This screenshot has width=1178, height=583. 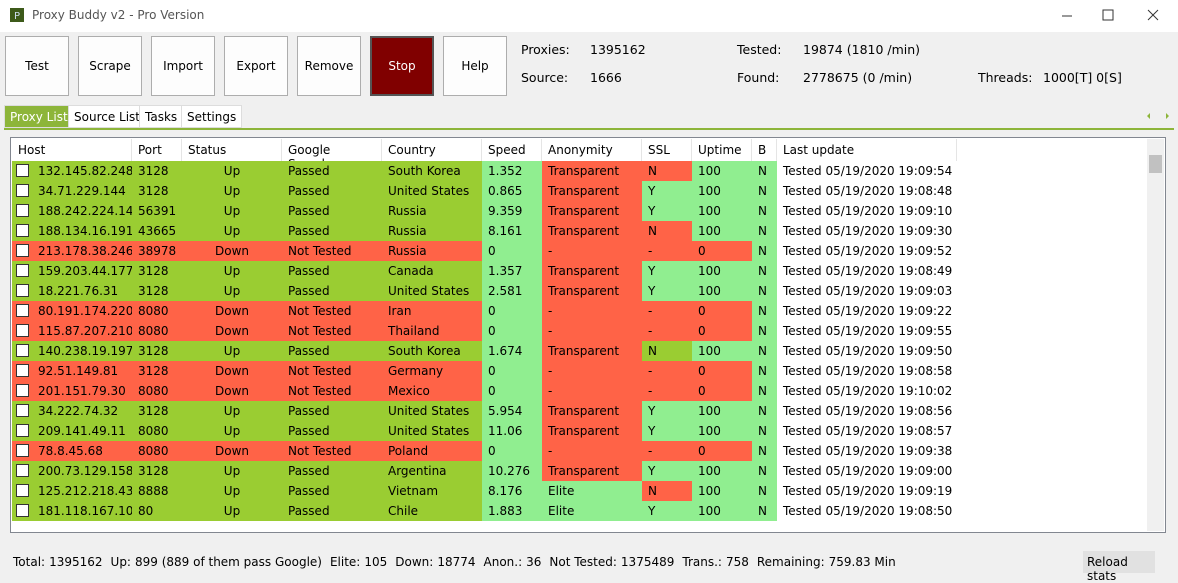 I want to click on table-cell: Not Tested, so click(x=332, y=451).